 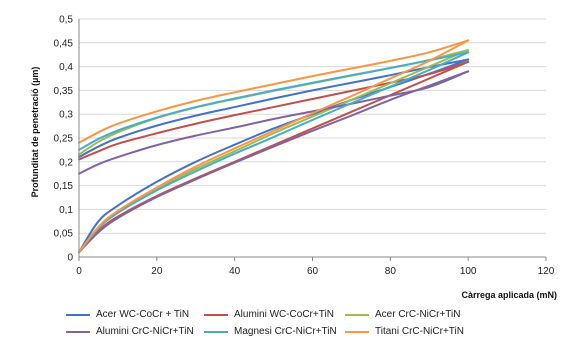 I want to click on y-tick-label: 0,3, so click(x=66, y=115).